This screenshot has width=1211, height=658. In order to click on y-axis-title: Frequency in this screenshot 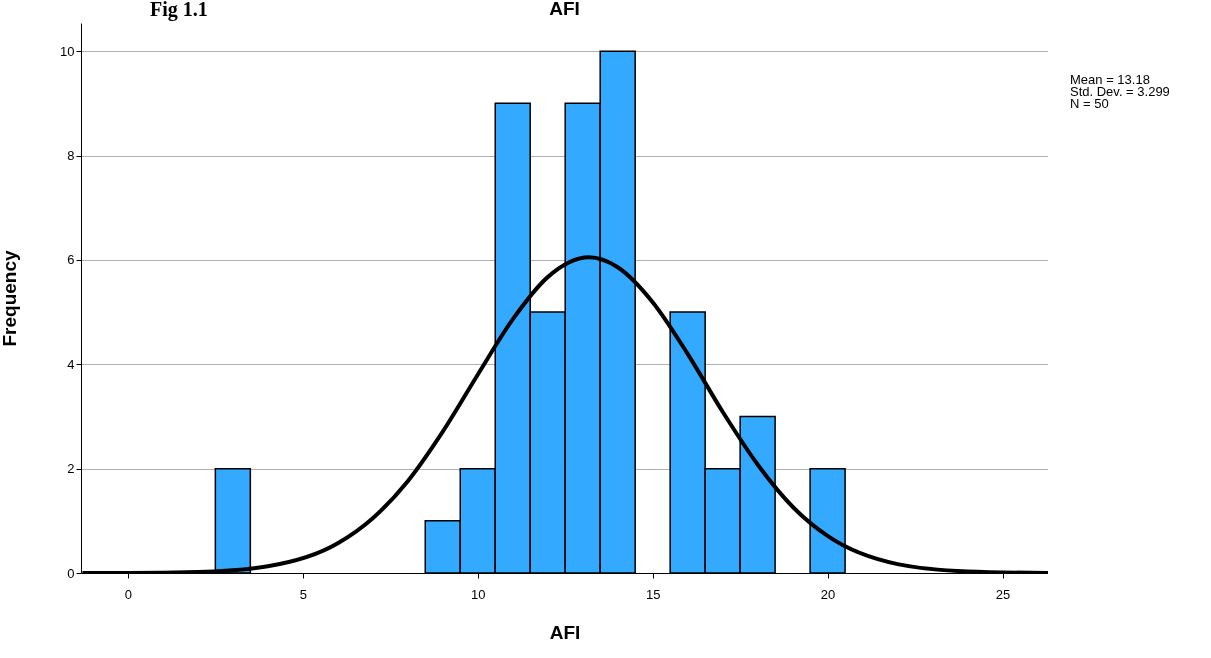, I will do `click(10, 298)`.